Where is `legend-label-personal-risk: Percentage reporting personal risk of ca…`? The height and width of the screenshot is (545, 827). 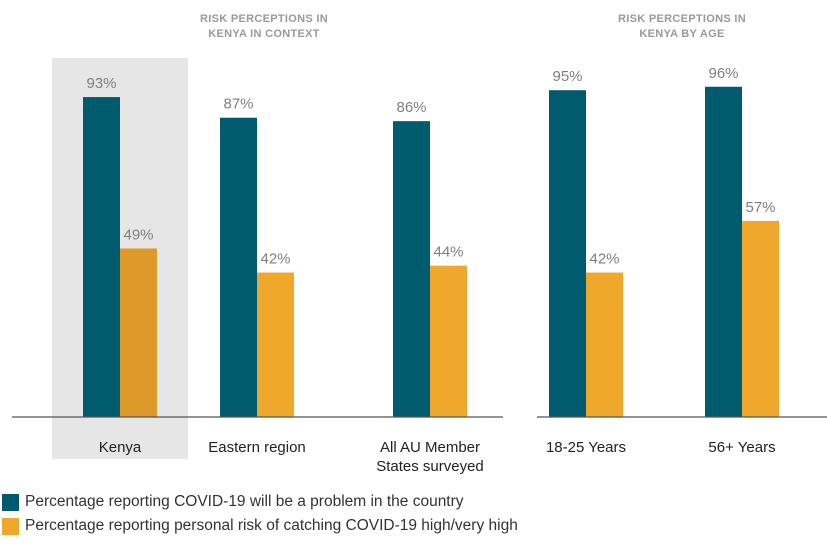 legend-label-personal-risk: Percentage reporting personal risk of ca… is located at coordinates (271, 525).